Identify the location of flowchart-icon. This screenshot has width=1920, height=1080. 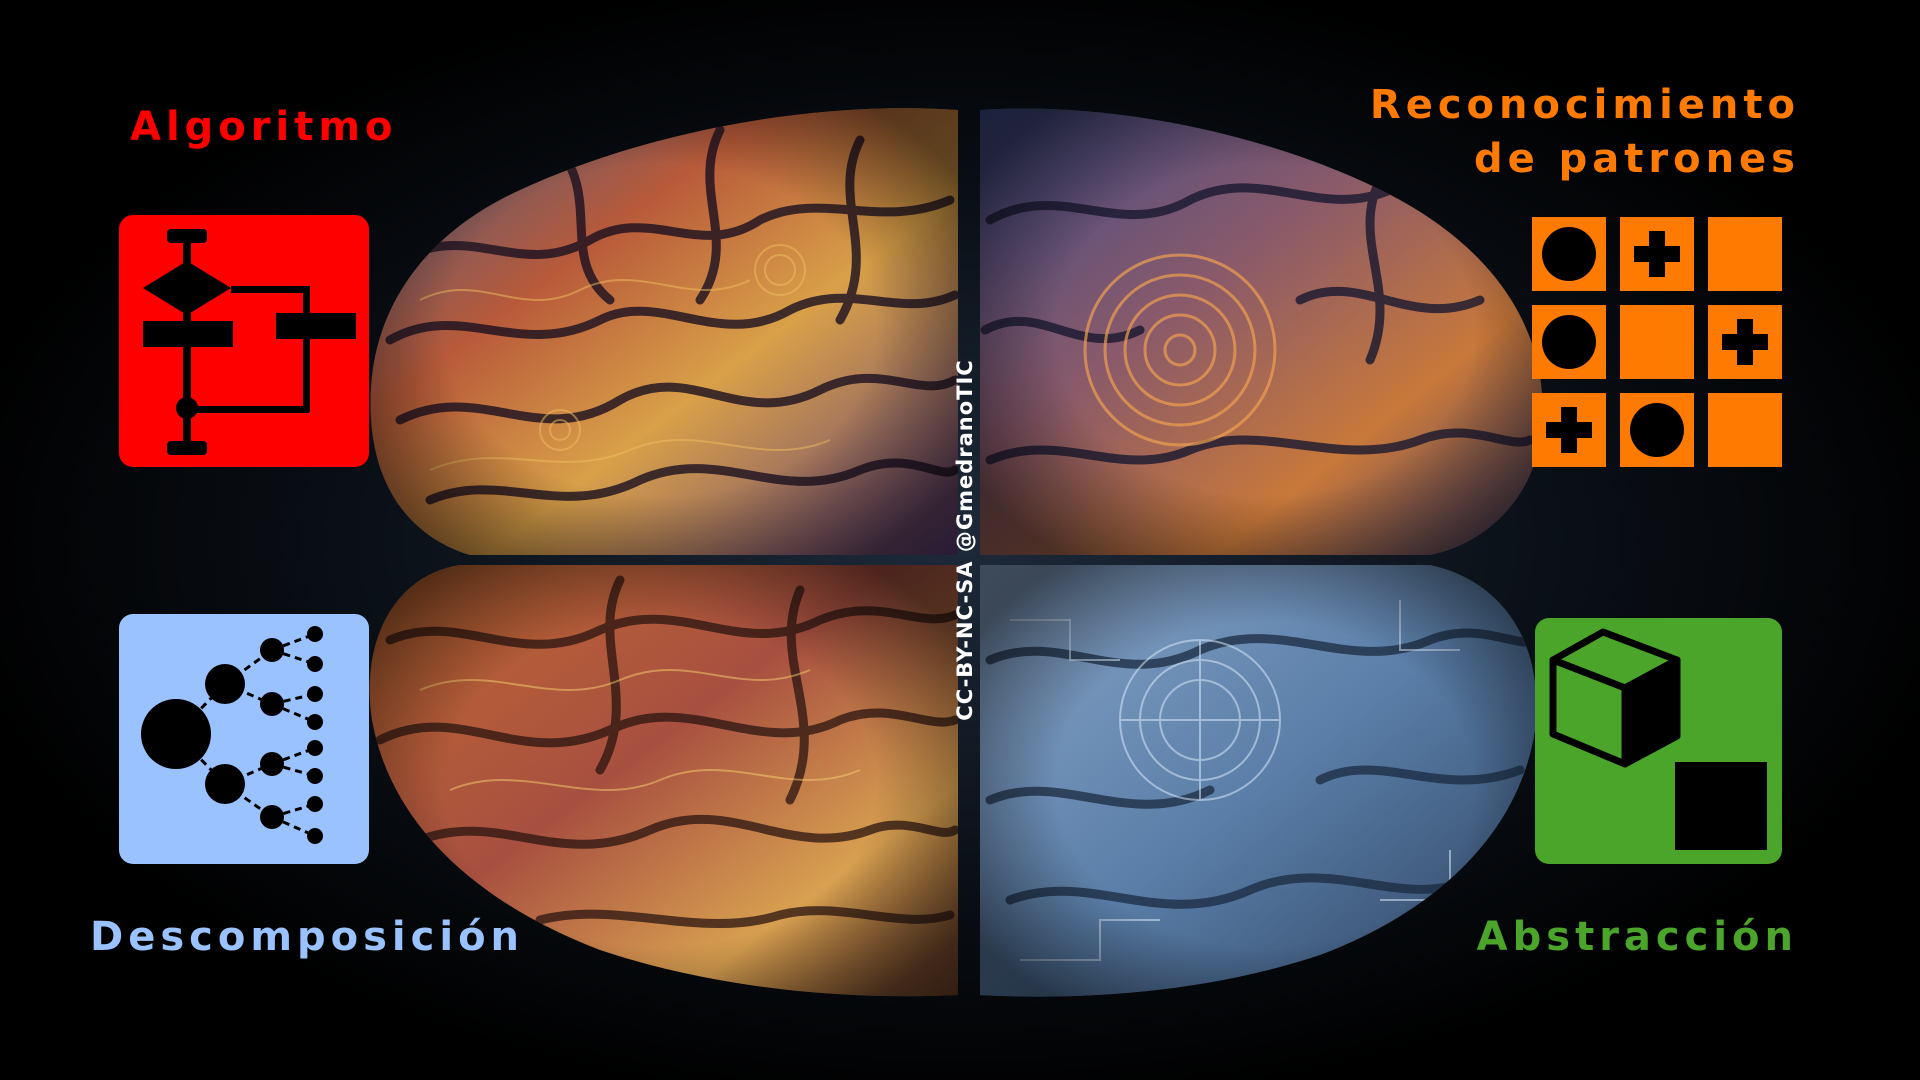
(249, 342).